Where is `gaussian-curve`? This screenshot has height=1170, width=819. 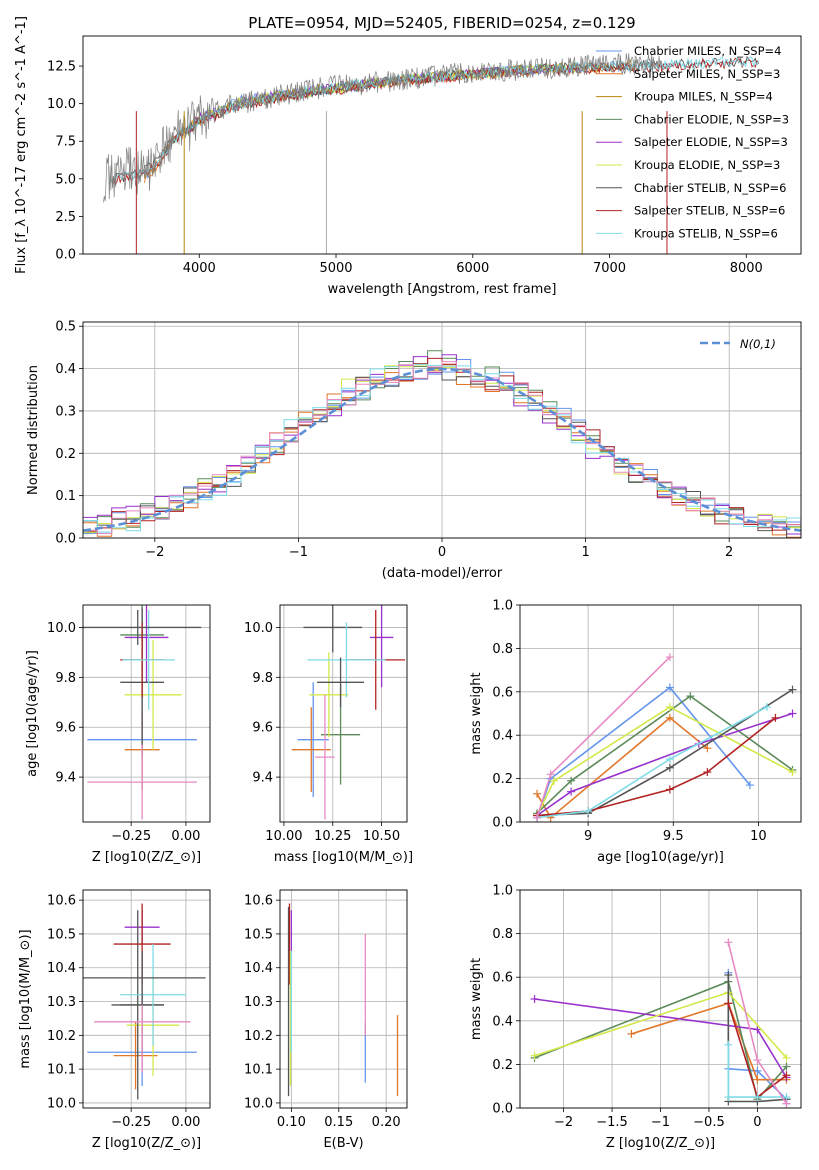
gaussian-curve is located at coordinates (442, 449).